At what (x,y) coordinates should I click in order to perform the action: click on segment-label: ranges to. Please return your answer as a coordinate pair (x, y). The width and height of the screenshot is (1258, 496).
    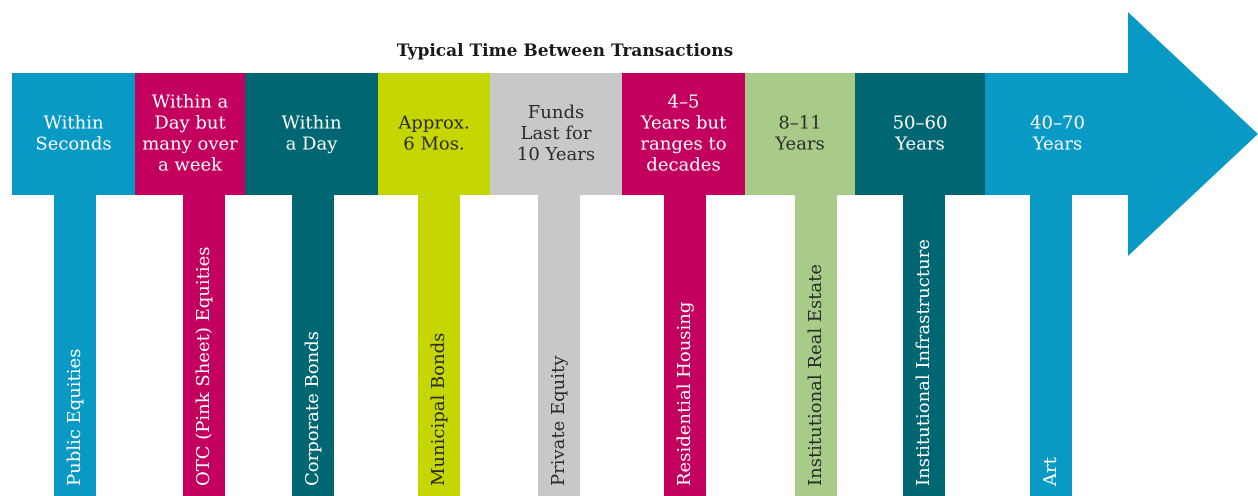
    Looking at the image, I should click on (683, 144).